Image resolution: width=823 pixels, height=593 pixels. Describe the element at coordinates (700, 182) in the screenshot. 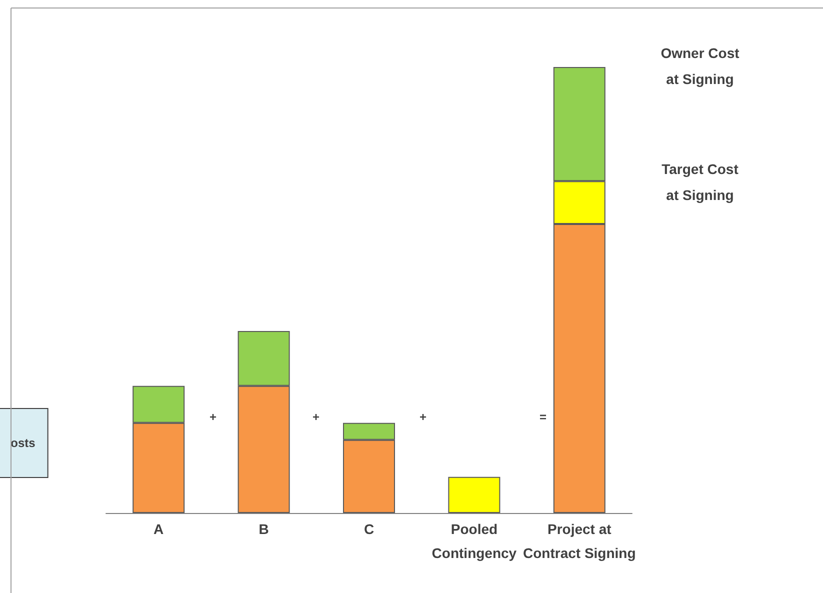

I see `text: Target Cost at Signing` at that location.